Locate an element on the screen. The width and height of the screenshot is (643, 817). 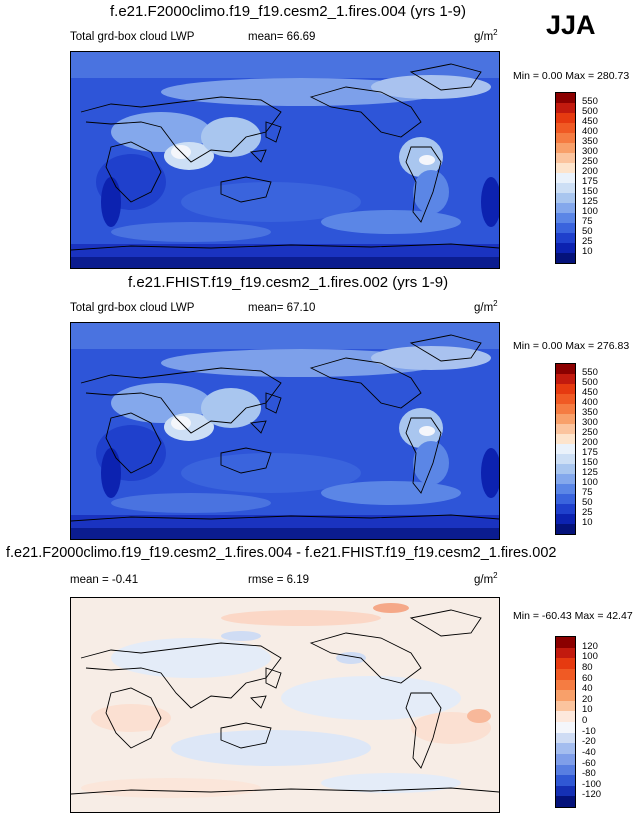
panel-3-rmse: rmse = 6.19 is located at coordinates (279, 580).